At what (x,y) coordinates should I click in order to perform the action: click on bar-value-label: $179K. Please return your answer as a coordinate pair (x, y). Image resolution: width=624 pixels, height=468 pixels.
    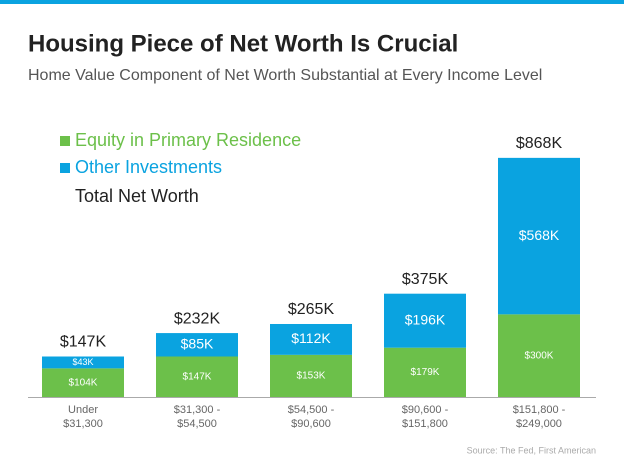
    Looking at the image, I should click on (425, 372).